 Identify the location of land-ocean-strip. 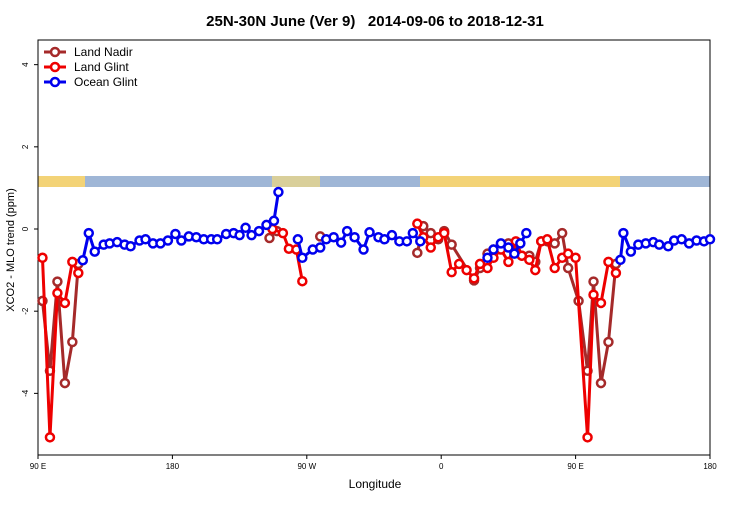
(374, 181).